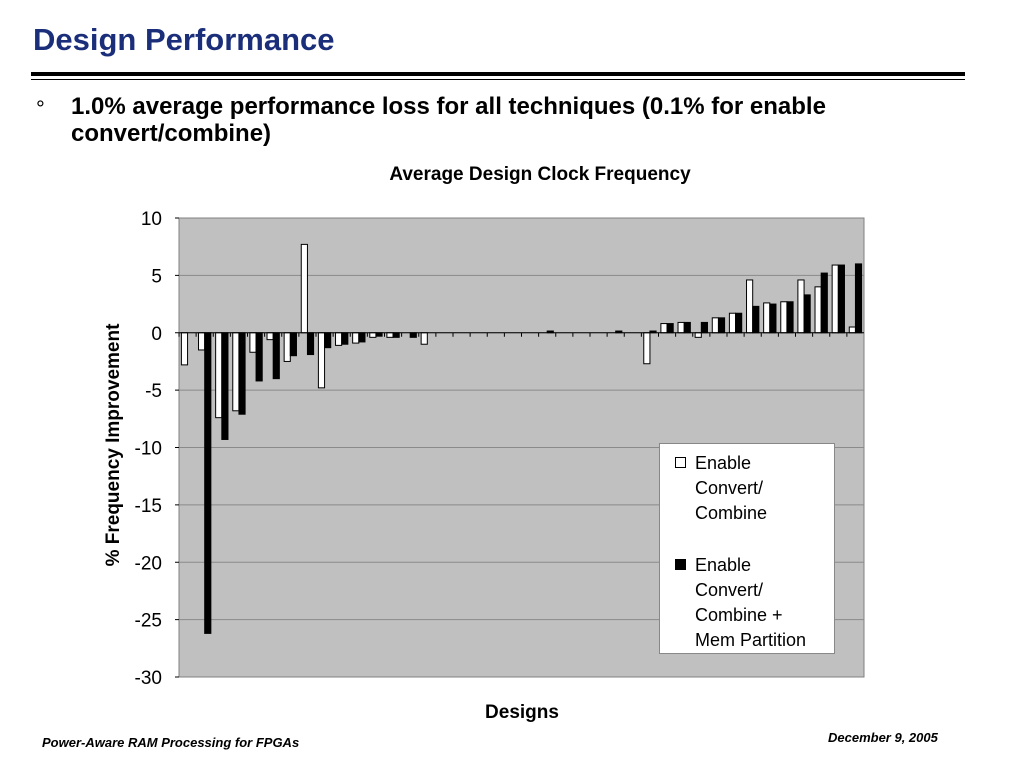 This screenshot has height=768, width=1024. Describe the element at coordinates (184, 39) in the screenshot. I see `slide-title: Design Performance` at that location.